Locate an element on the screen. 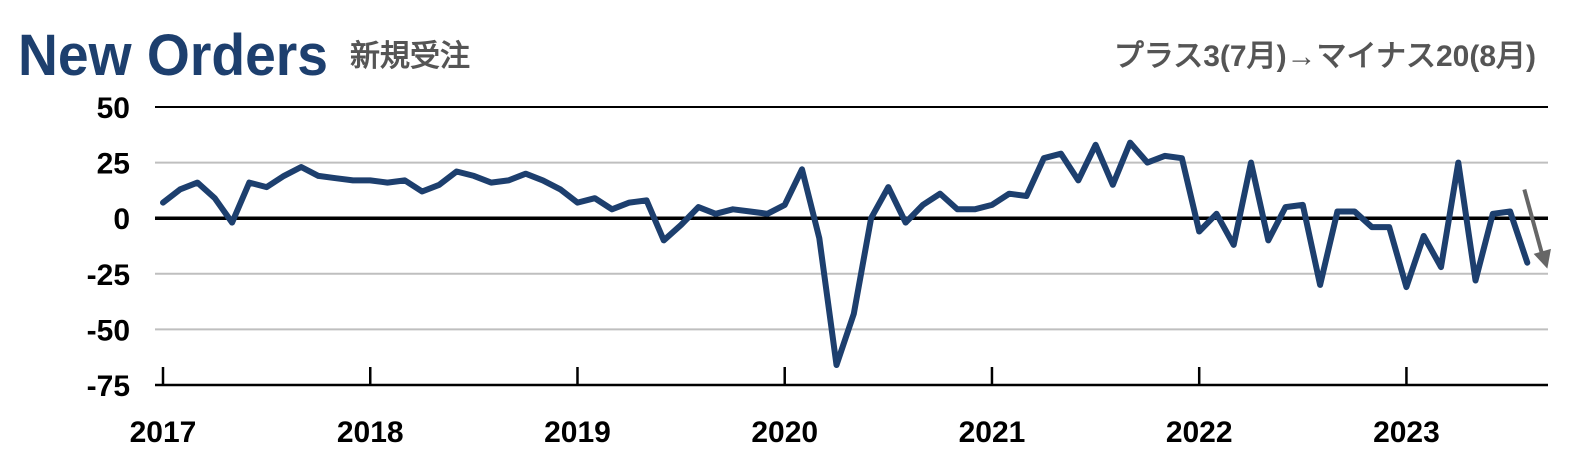 The image size is (1574, 474). arrow-shaft is located at coordinates (1534, 224).